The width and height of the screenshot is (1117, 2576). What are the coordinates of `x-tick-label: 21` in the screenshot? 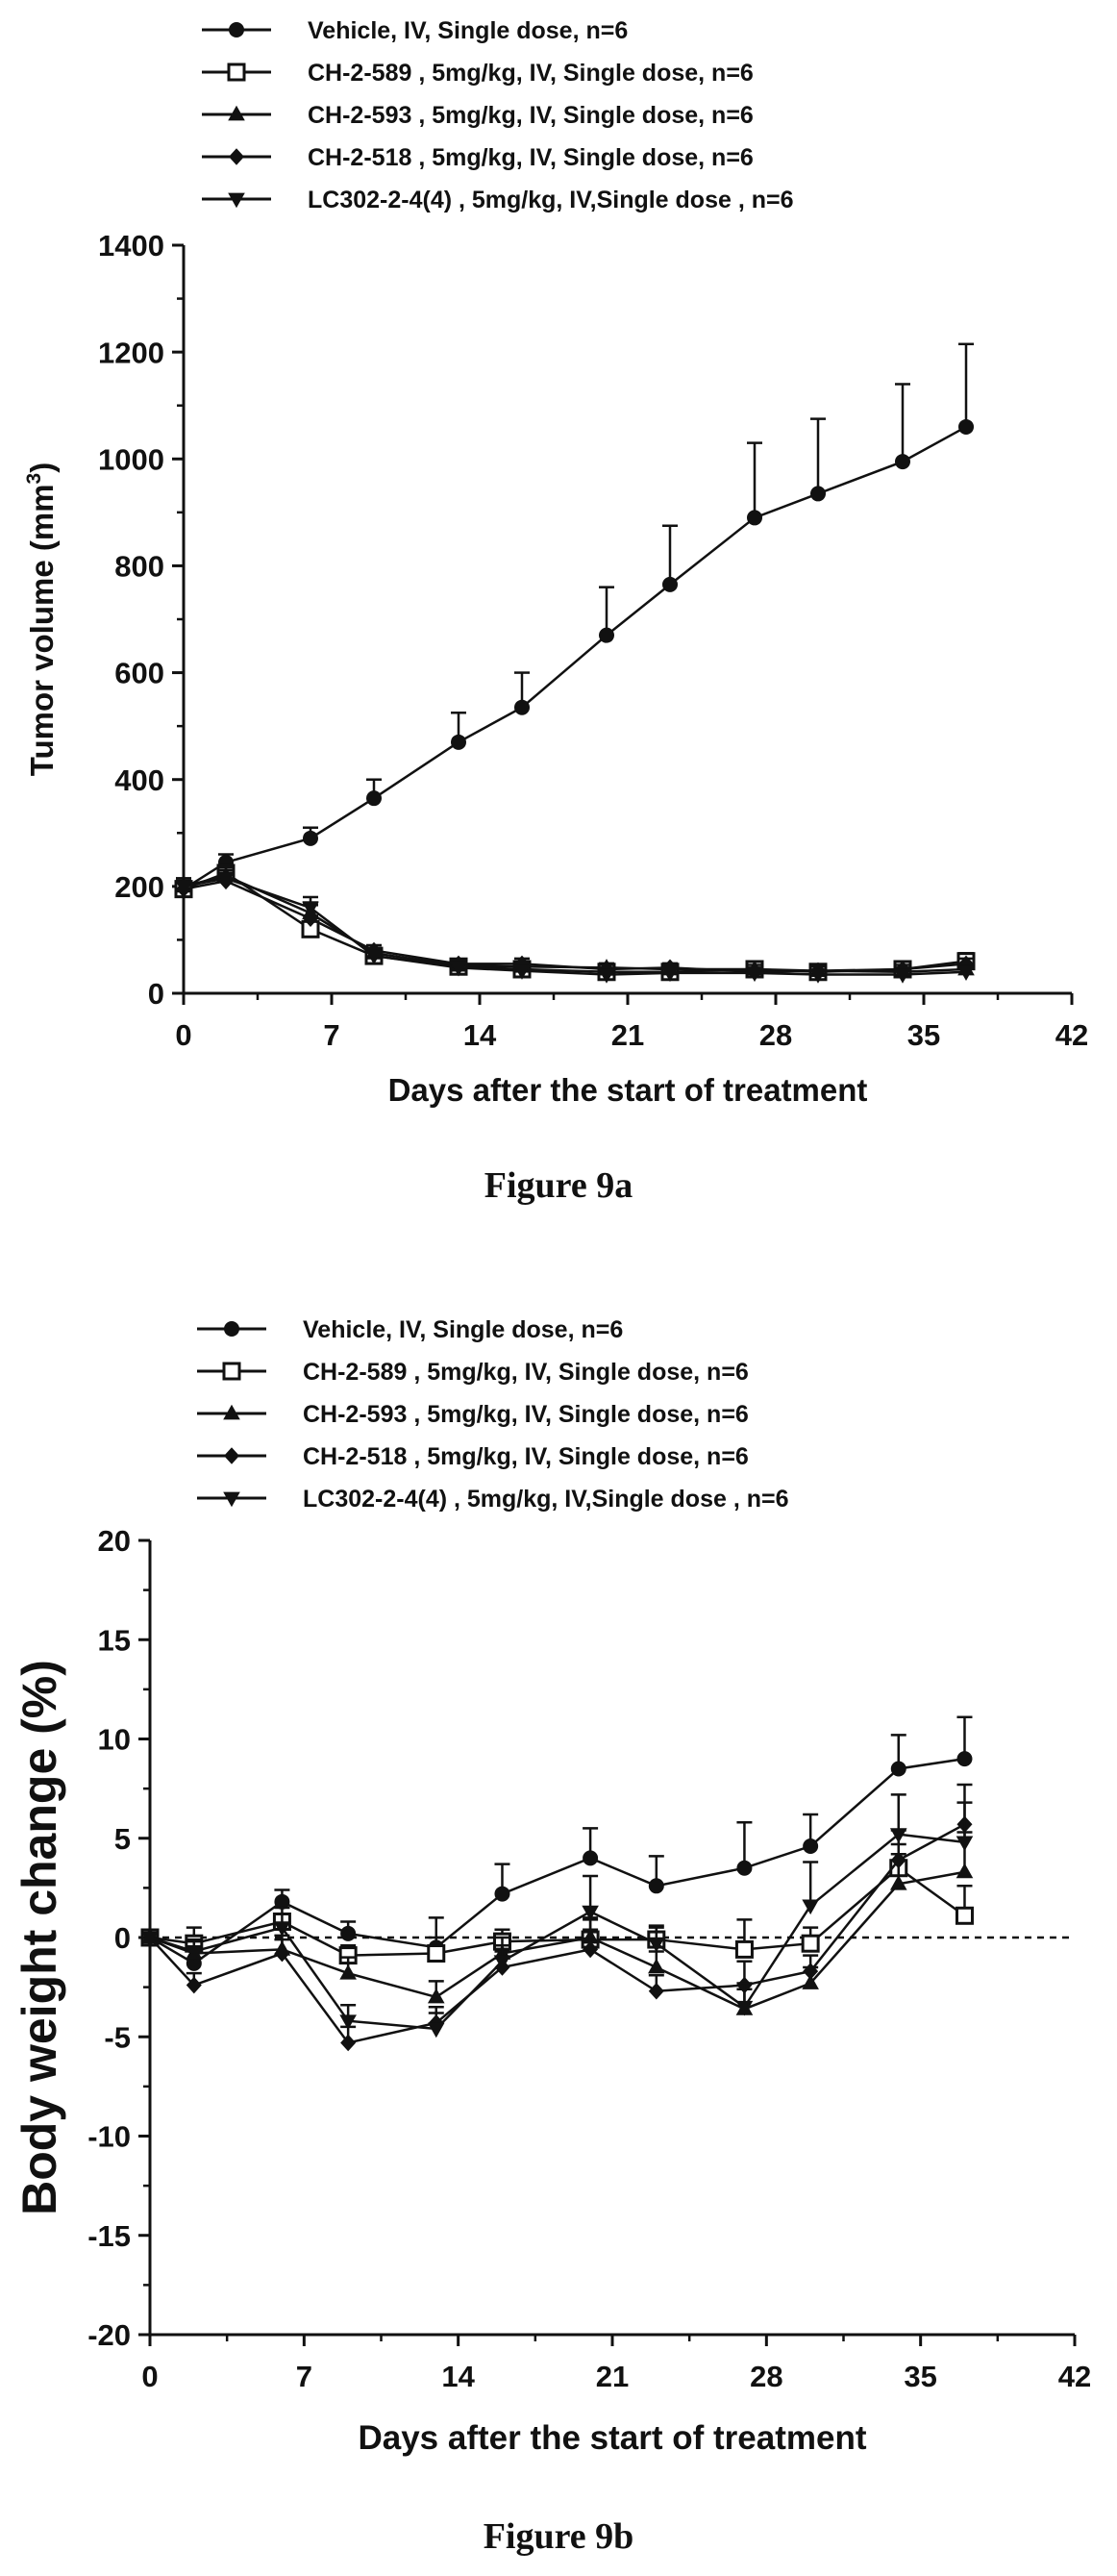 It's located at (627, 1035).